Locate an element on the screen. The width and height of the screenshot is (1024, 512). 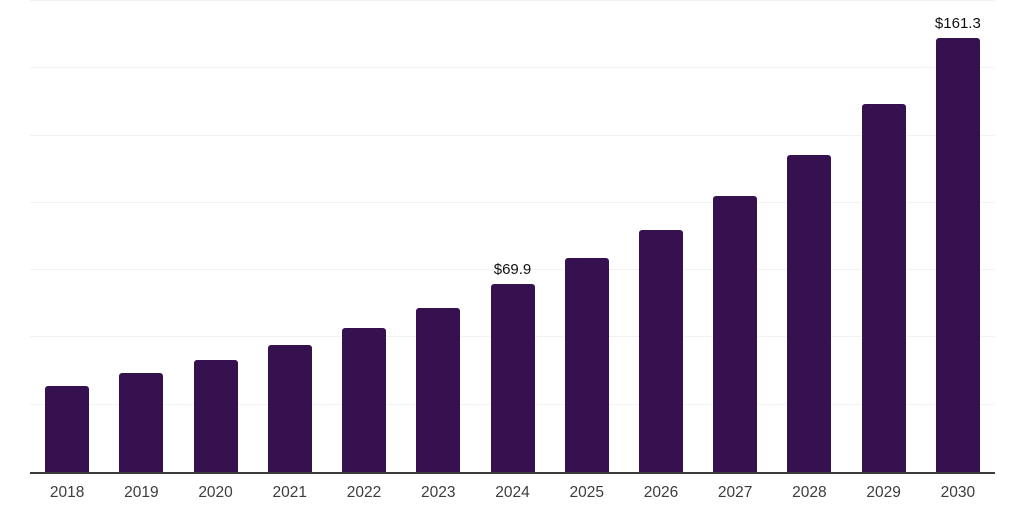
bar-2027 is located at coordinates (735, 334).